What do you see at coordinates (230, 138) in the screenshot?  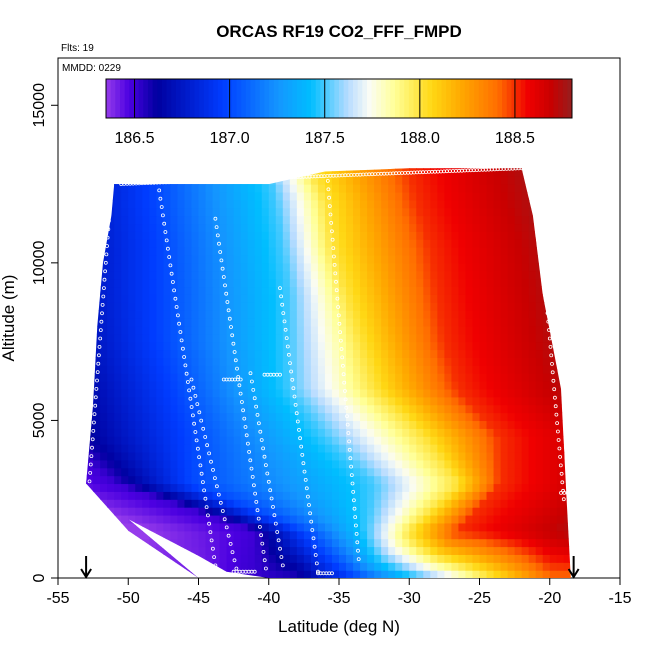 I see `colorbar-tick-label: 187.0` at bounding box center [230, 138].